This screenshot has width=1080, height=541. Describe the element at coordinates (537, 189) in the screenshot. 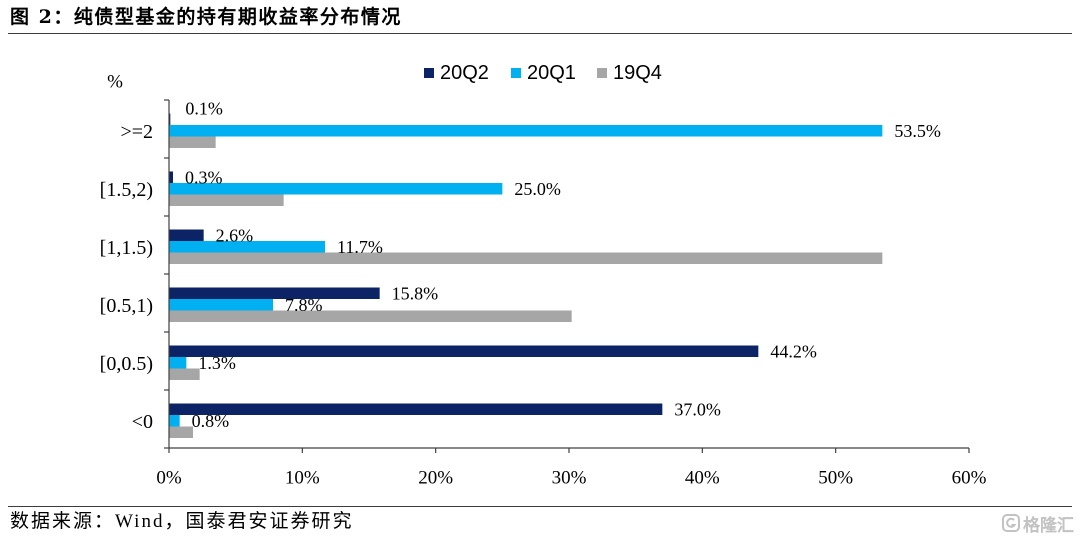

I see `data-label-20q1-cat-1: 25.0%` at that location.